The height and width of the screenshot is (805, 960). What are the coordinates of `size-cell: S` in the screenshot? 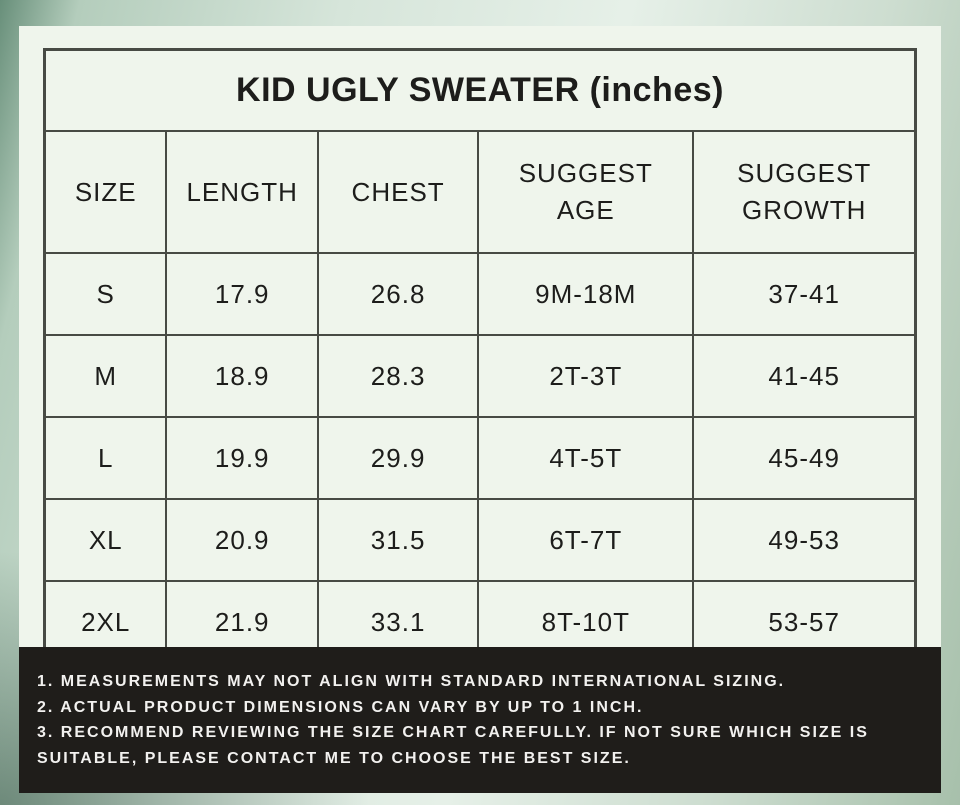 It's located at (105, 294).